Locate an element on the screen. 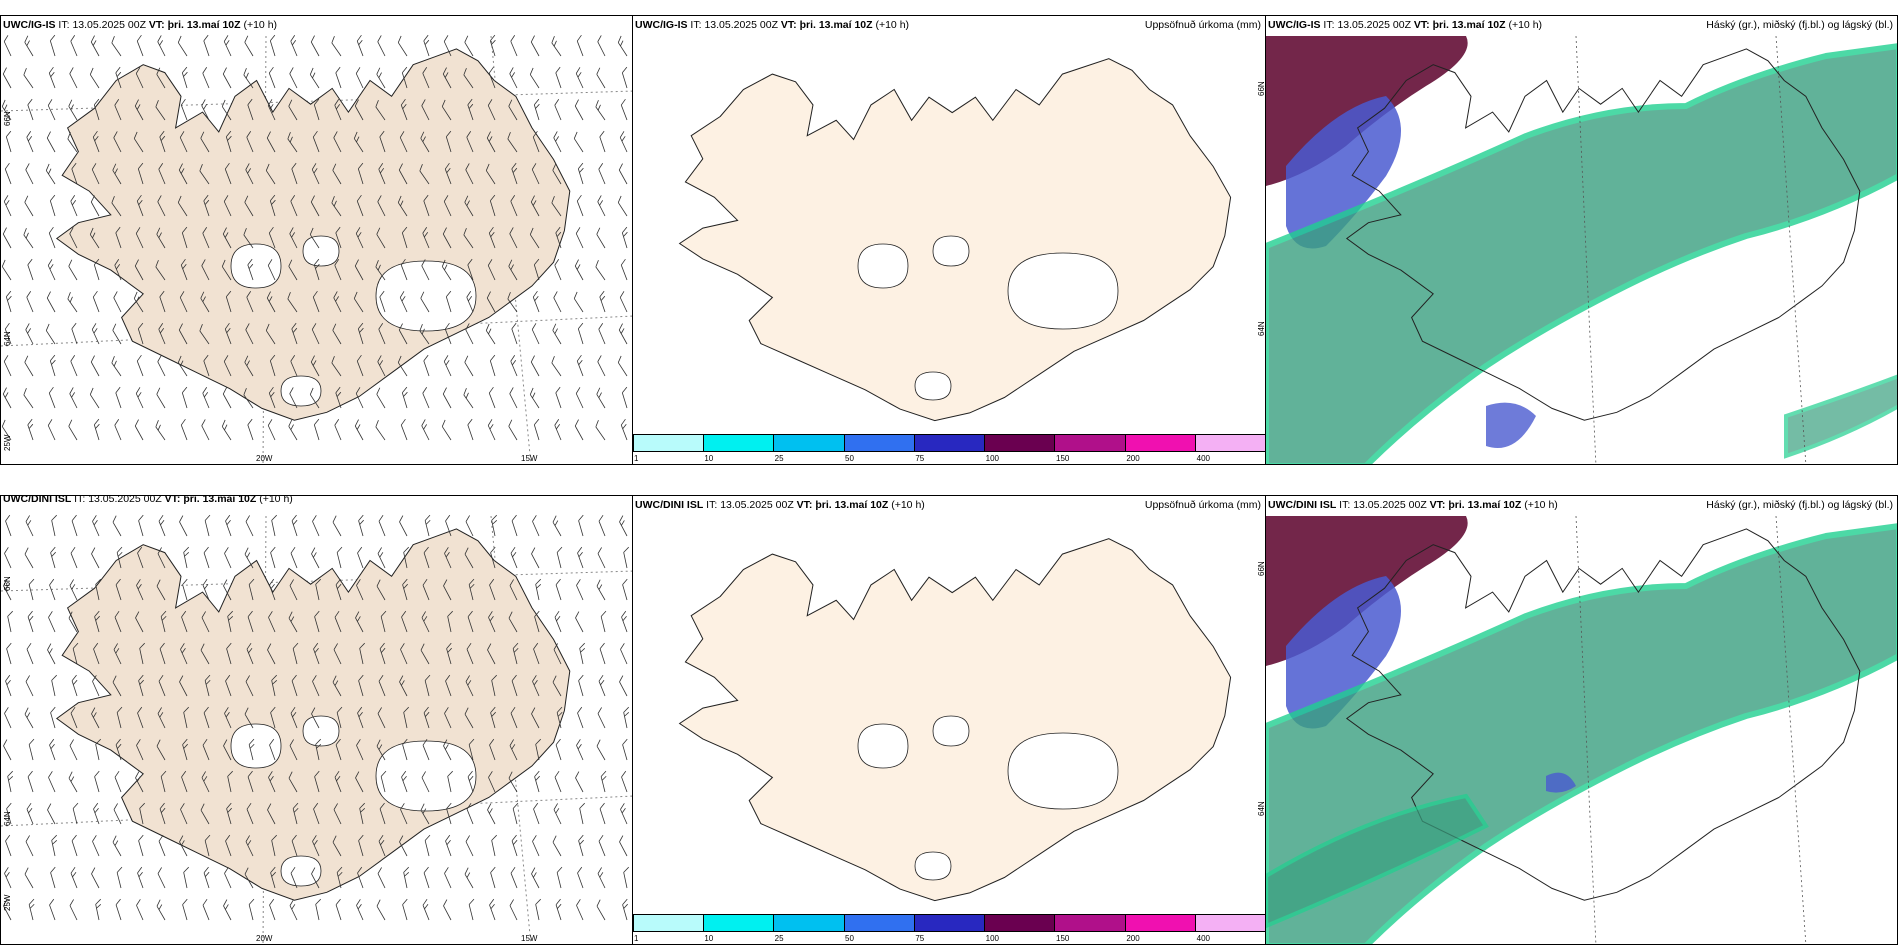  lat-label-66n: 66N is located at coordinates (7, 583).